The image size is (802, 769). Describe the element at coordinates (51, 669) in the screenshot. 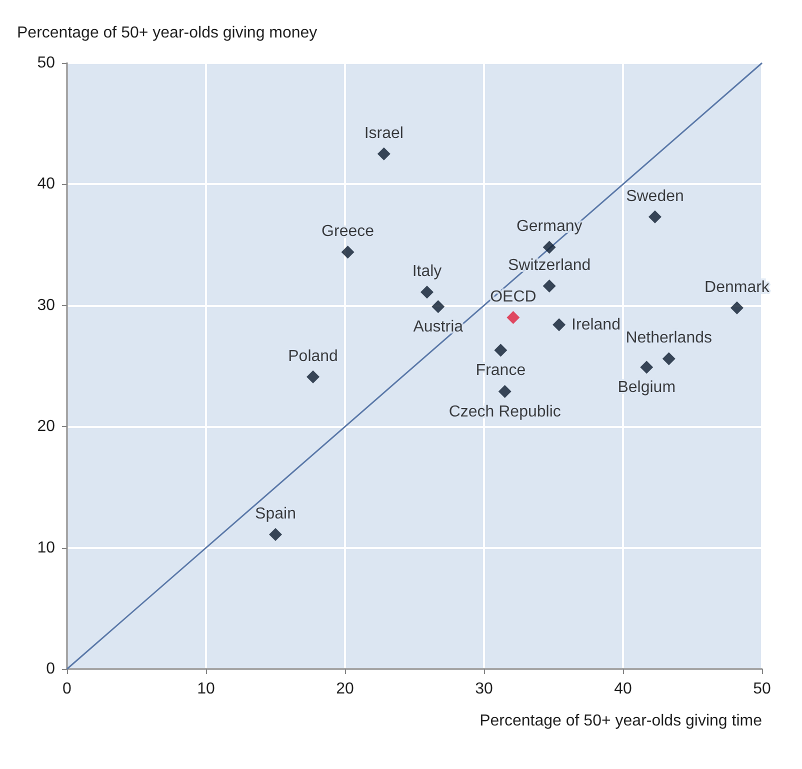

I see `y-tick-label: 0` at that location.